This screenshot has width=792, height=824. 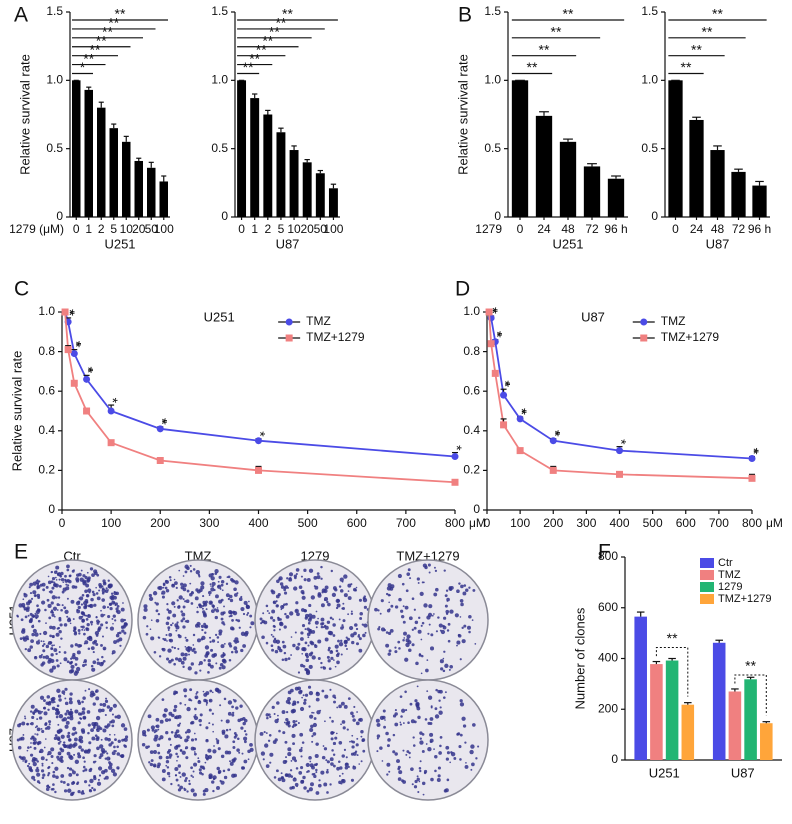 I want to click on legend-label: TMZ+1279, so click(x=745, y=599).